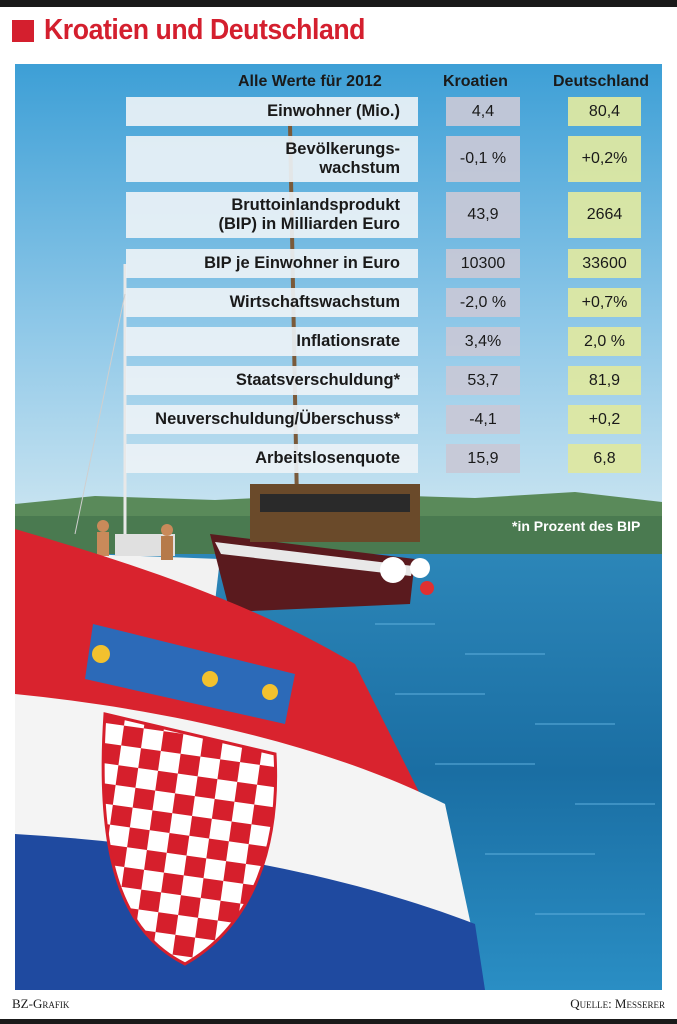  I want to click on deutschland-value: 33600, so click(604, 263).